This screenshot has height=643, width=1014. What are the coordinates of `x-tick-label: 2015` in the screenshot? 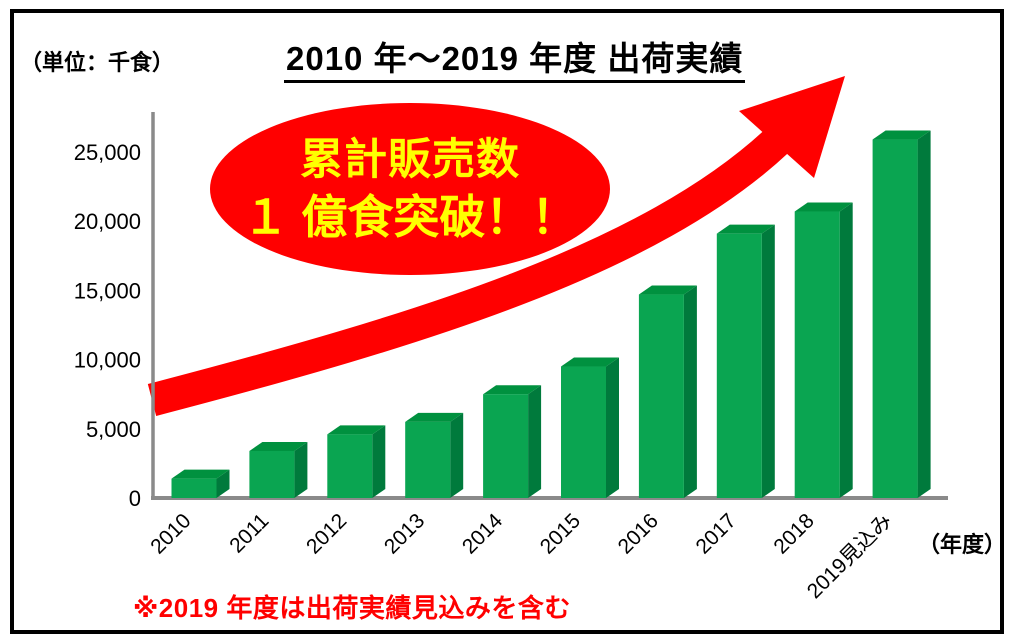 It's located at (560, 533).